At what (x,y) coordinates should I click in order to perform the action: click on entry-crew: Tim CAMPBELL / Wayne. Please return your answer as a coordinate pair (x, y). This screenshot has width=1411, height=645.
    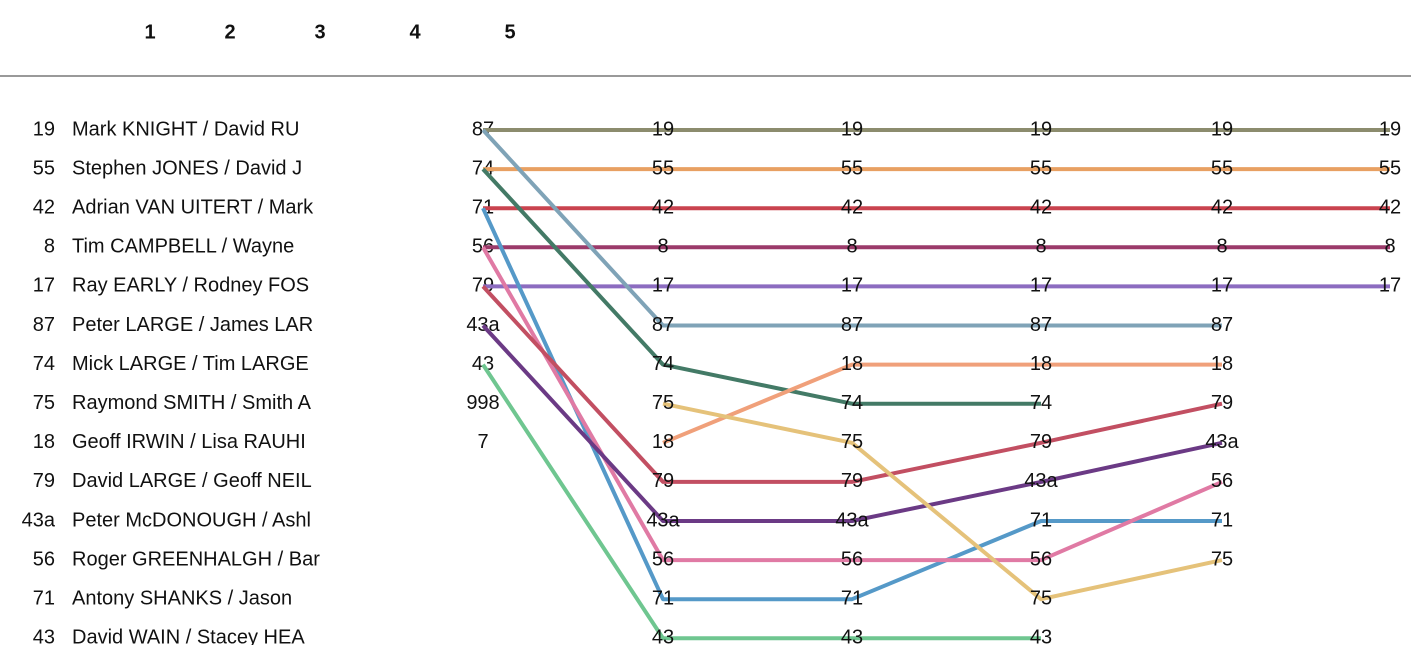
    Looking at the image, I should click on (183, 247).